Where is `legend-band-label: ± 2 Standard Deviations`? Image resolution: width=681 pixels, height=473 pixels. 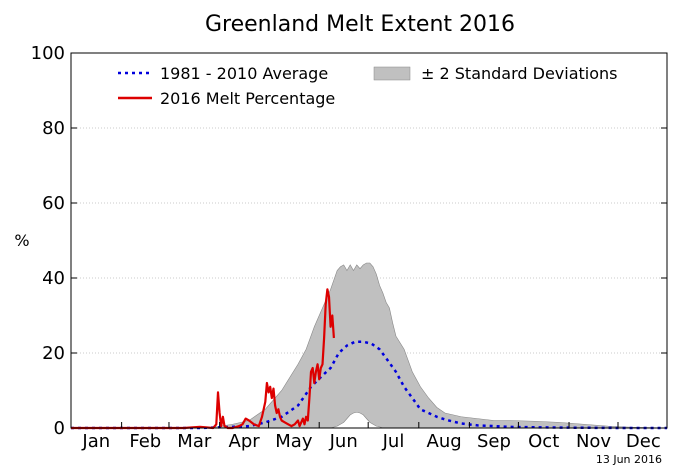 legend-band-label: ± 2 Standard Deviations is located at coordinates (519, 73).